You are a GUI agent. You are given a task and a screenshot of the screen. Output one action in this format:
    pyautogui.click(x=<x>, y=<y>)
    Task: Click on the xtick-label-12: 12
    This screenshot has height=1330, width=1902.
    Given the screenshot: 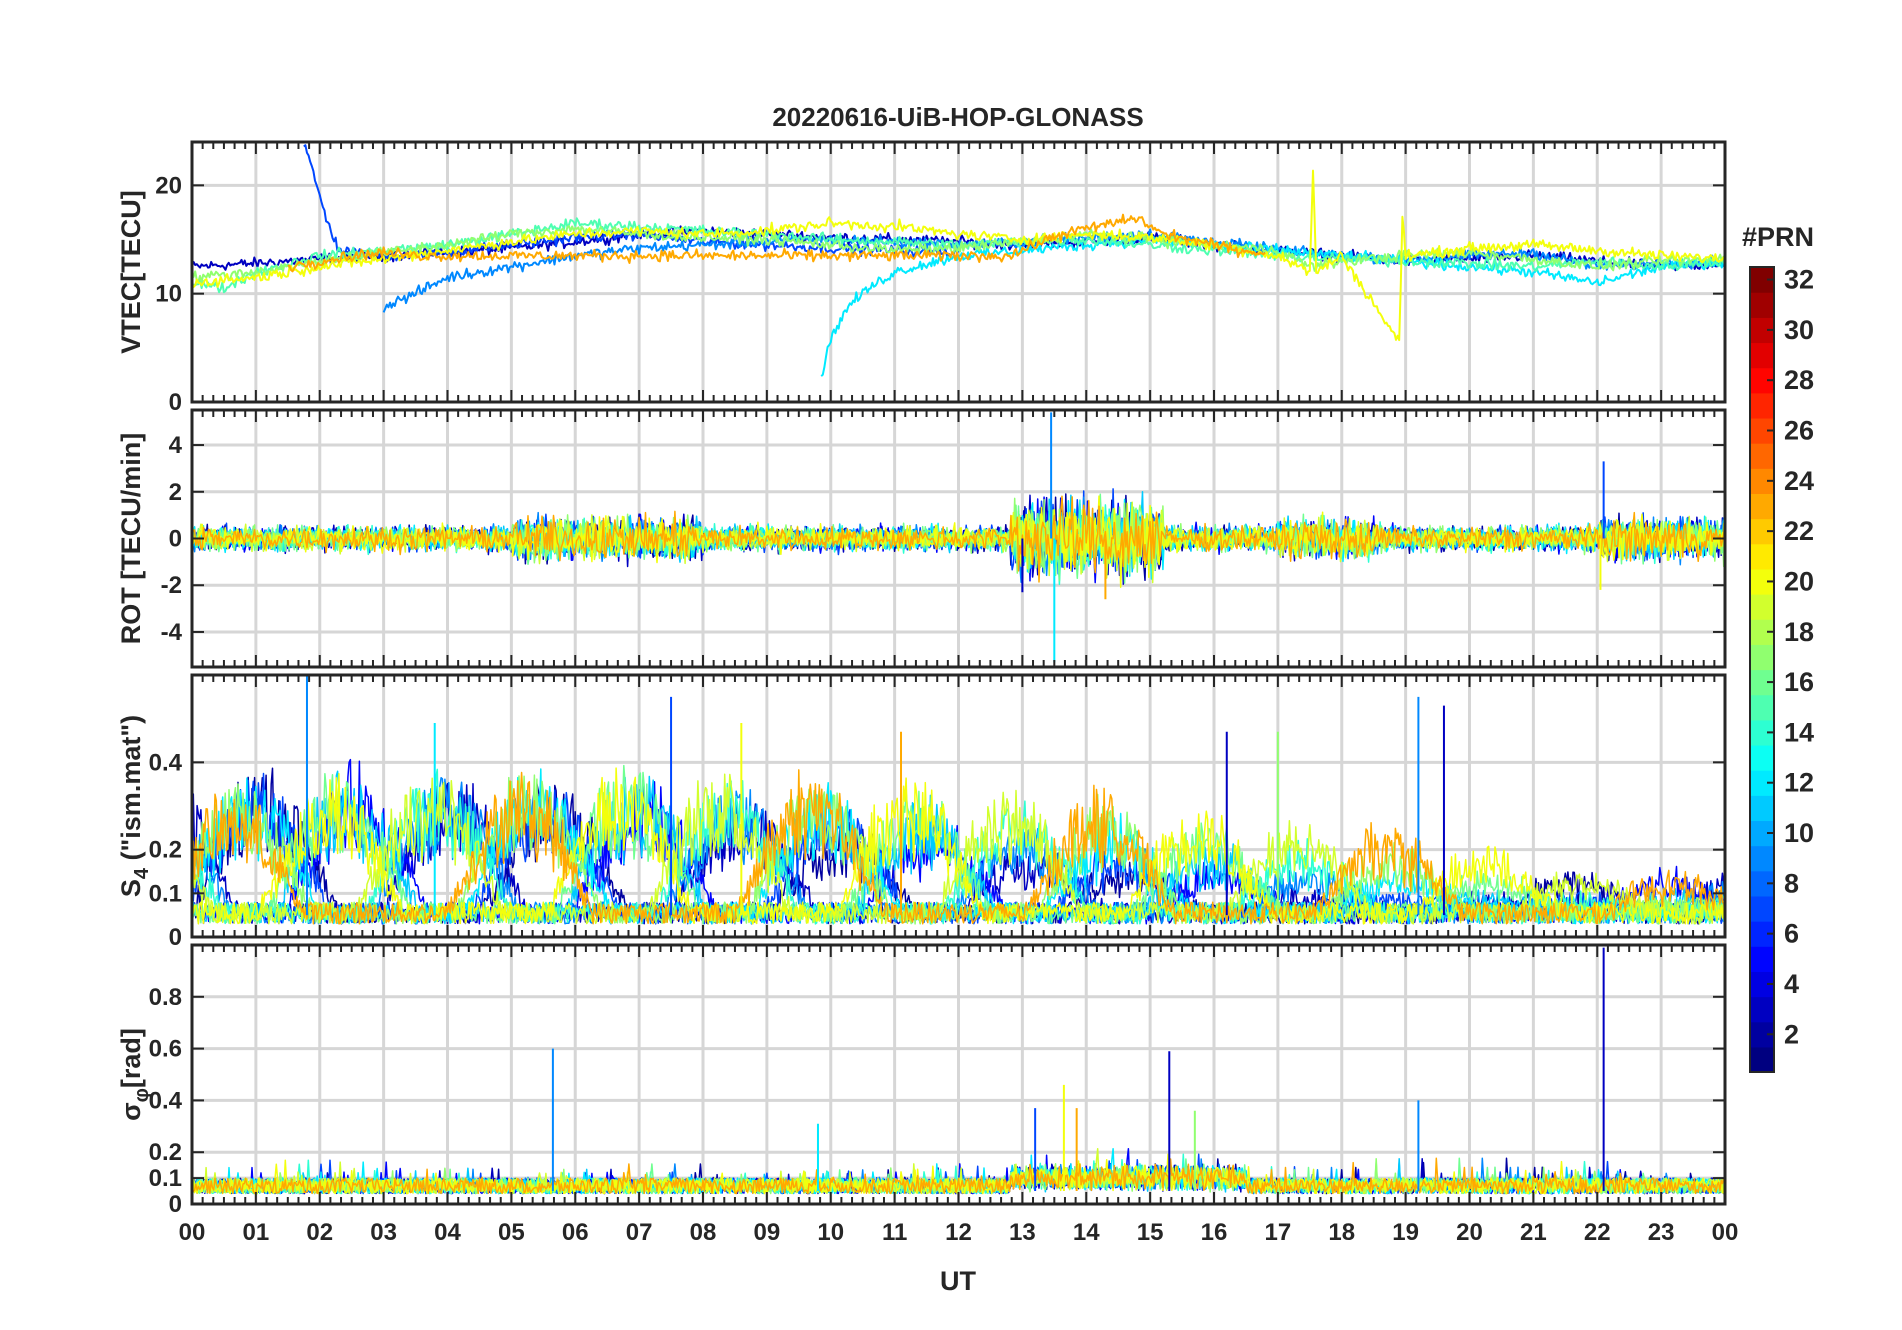 What is the action you would take?
    pyautogui.click(x=958, y=1232)
    